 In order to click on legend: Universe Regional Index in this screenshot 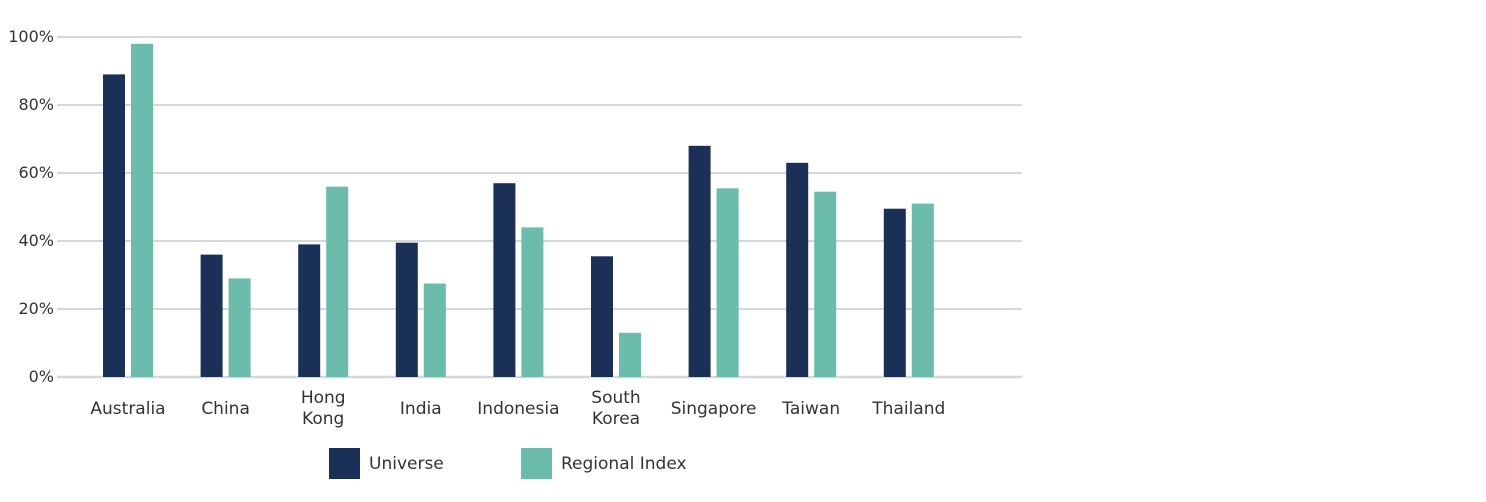, I will do `click(508, 463)`.